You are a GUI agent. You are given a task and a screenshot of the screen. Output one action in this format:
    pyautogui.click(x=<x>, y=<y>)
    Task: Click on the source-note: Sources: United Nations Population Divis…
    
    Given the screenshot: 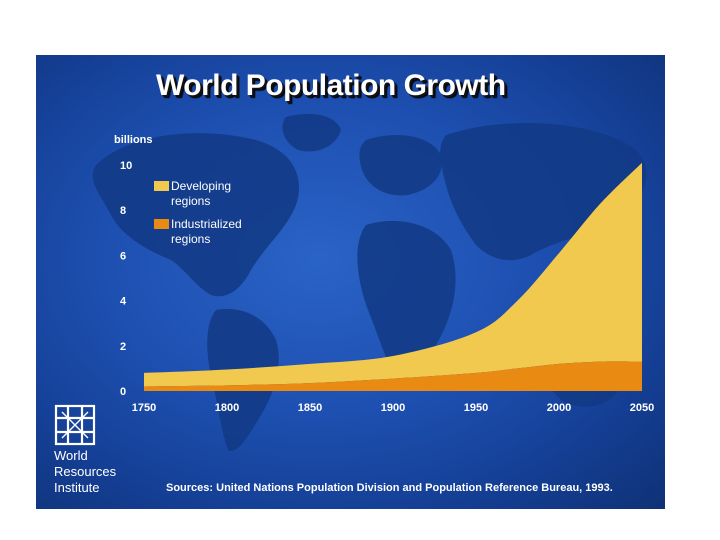 What is the action you would take?
    pyautogui.click(x=389, y=488)
    